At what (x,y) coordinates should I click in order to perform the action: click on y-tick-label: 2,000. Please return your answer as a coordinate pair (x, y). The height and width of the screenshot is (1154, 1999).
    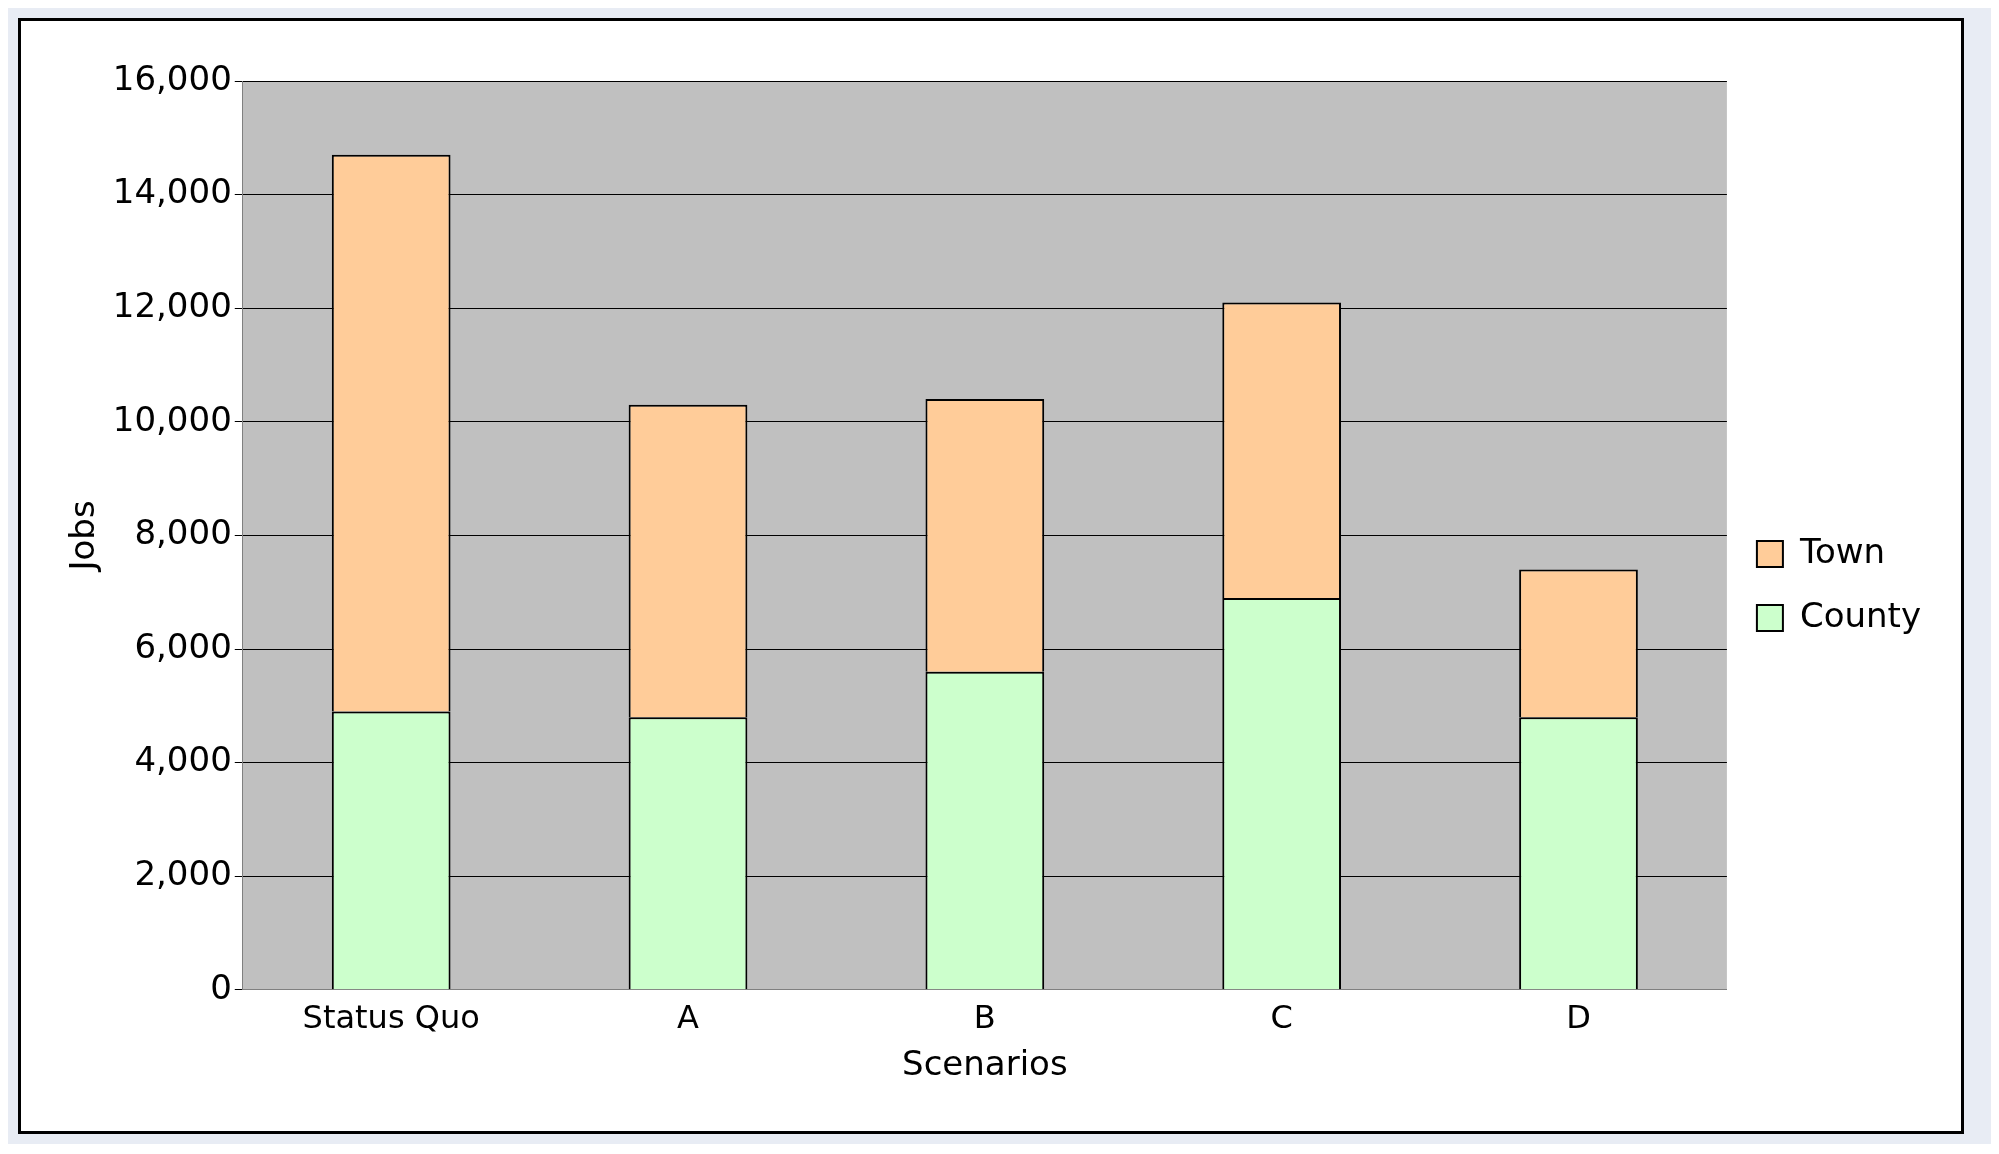
    Looking at the image, I should click on (183, 873).